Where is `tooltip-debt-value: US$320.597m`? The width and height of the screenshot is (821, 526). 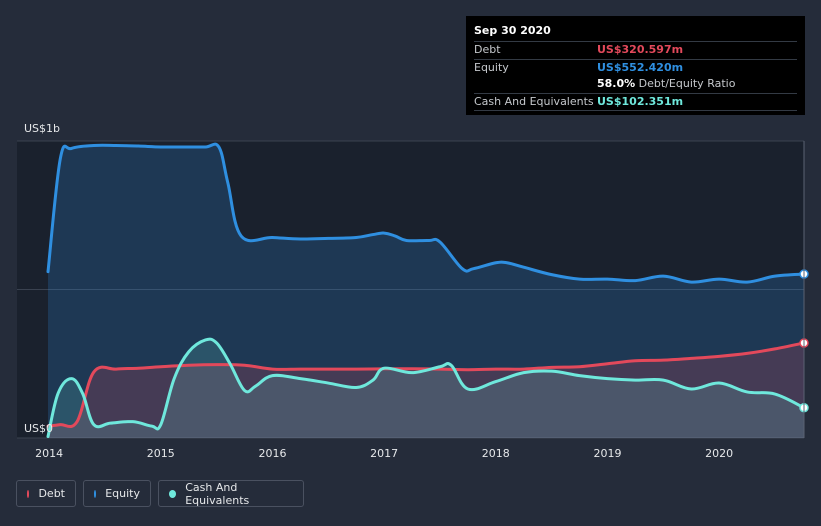 tooltip-debt-value: US$320.597m is located at coordinates (640, 49).